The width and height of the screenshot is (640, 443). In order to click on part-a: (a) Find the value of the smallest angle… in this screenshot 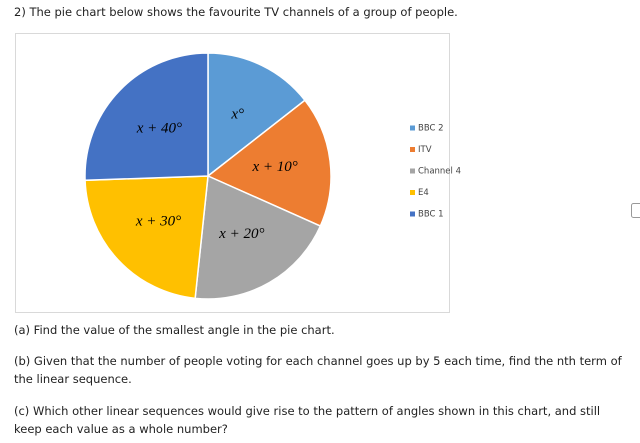, I will do `click(174, 330)`.